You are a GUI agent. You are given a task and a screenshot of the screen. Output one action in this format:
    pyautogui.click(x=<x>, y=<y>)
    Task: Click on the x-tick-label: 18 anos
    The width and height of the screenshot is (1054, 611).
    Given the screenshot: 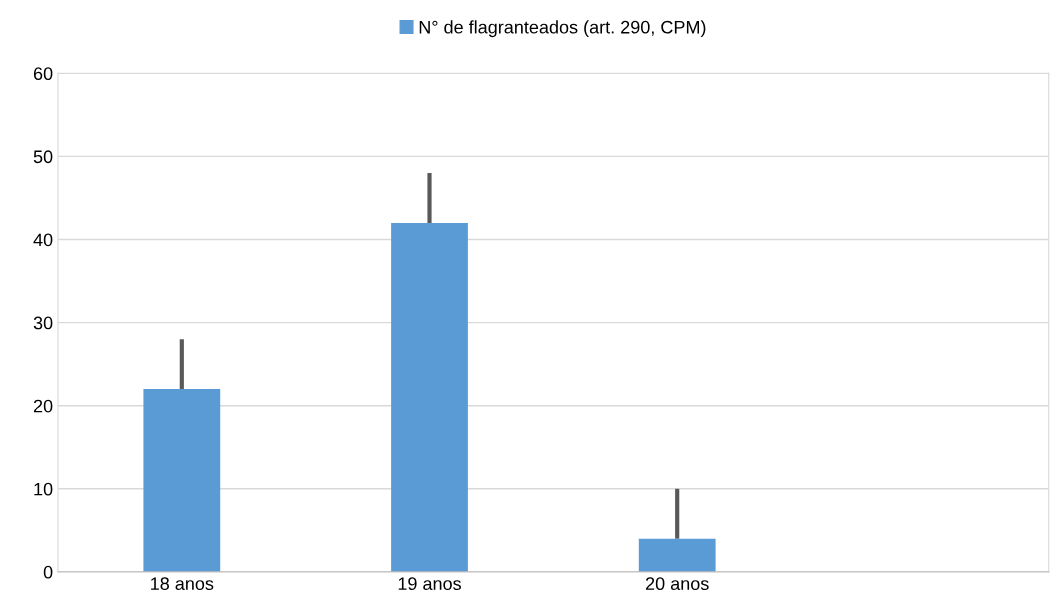 What is the action you would take?
    pyautogui.click(x=182, y=584)
    